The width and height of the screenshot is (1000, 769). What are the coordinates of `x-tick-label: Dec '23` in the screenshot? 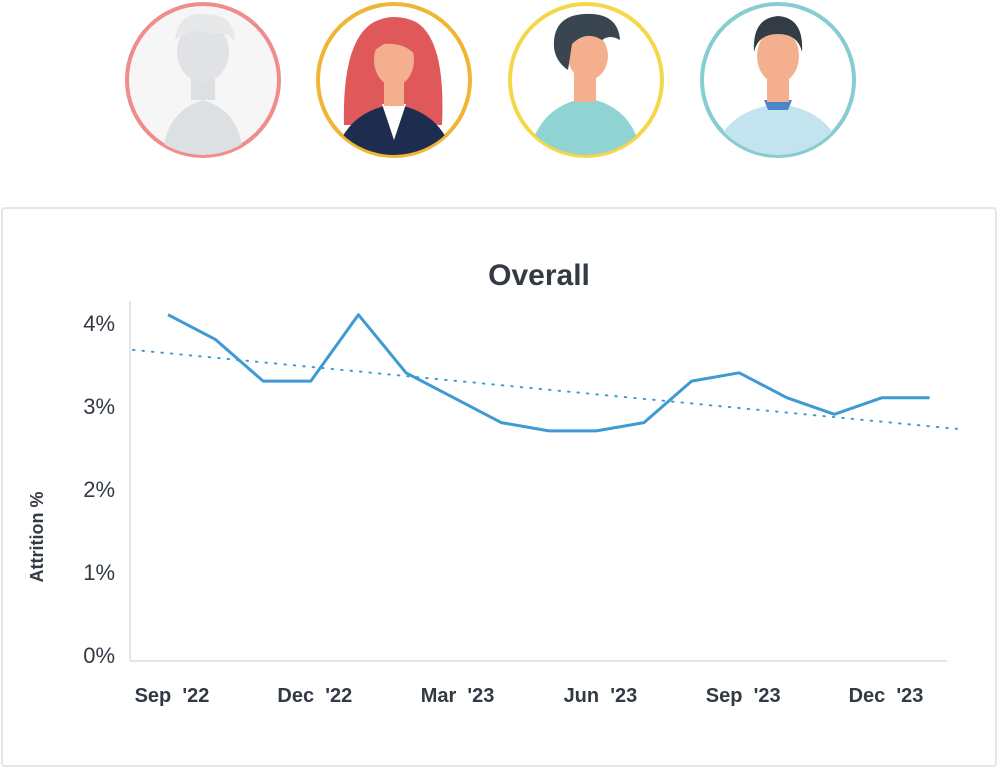 It's located at (886, 696).